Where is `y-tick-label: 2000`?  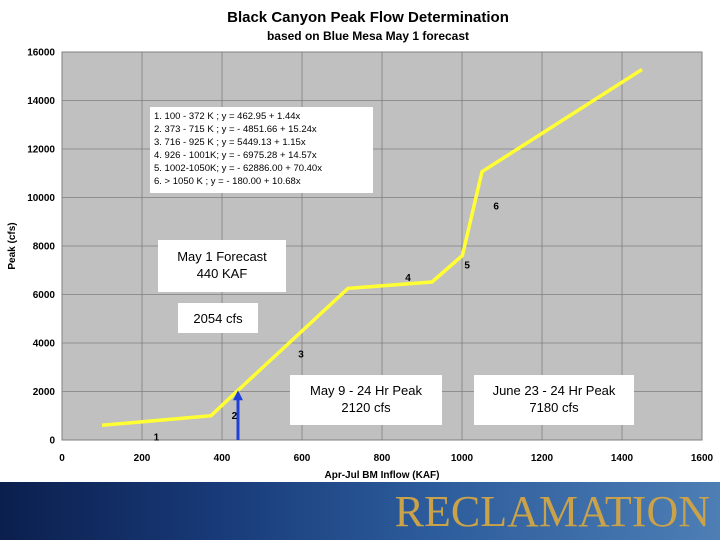 y-tick-label: 2000 is located at coordinates (44, 392).